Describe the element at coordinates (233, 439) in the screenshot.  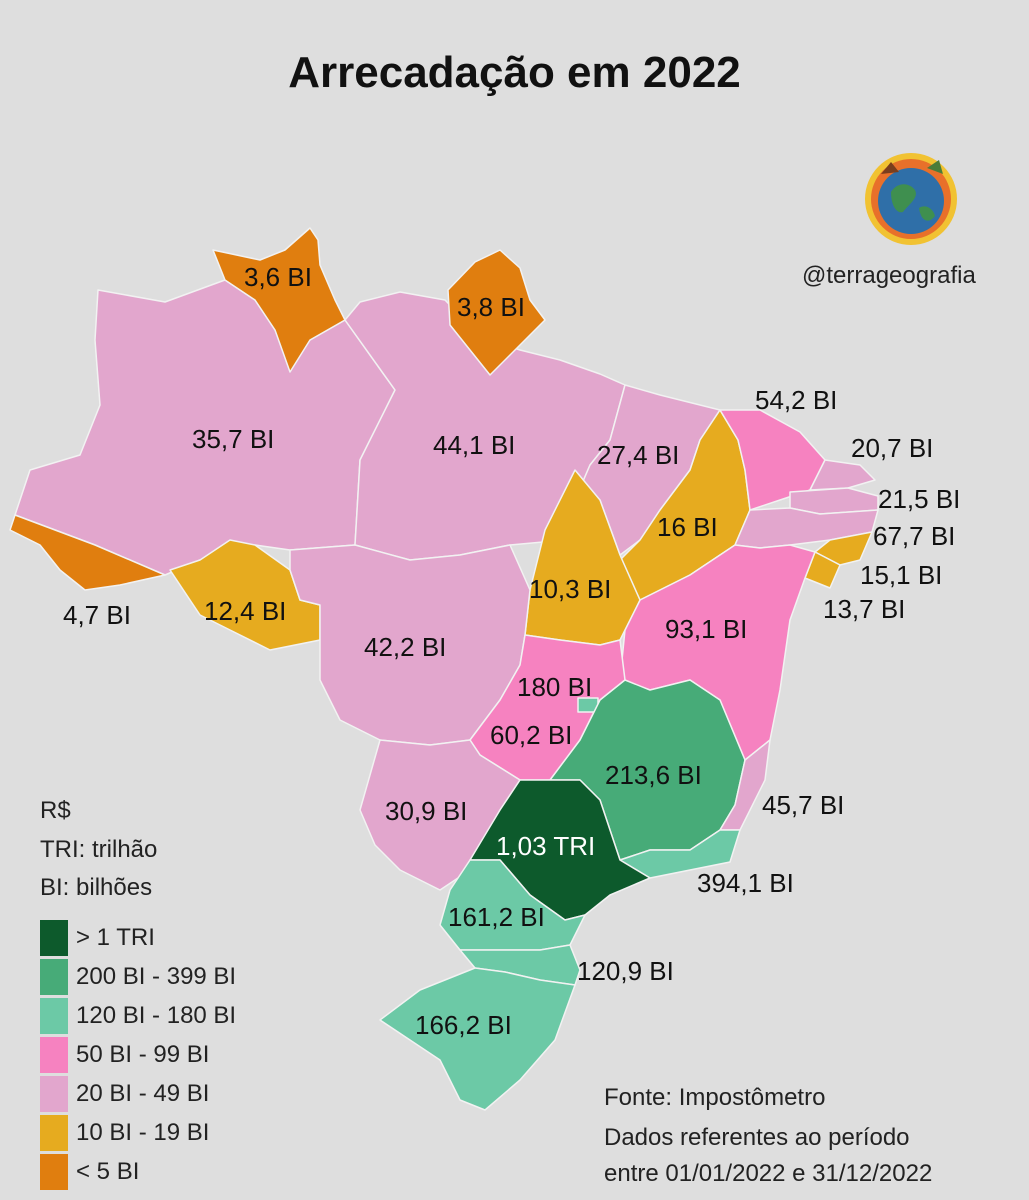
I see `label-am: 35,7 BI` at that location.